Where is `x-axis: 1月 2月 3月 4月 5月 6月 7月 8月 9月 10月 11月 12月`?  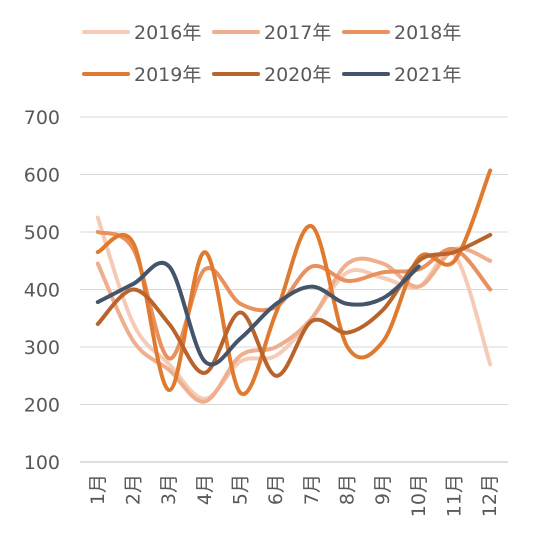
x-axis: 1月 2月 3月 4月 5月 6月 7月 8月 9月 10月 11月 12月 is located at coordinates (294, 495).